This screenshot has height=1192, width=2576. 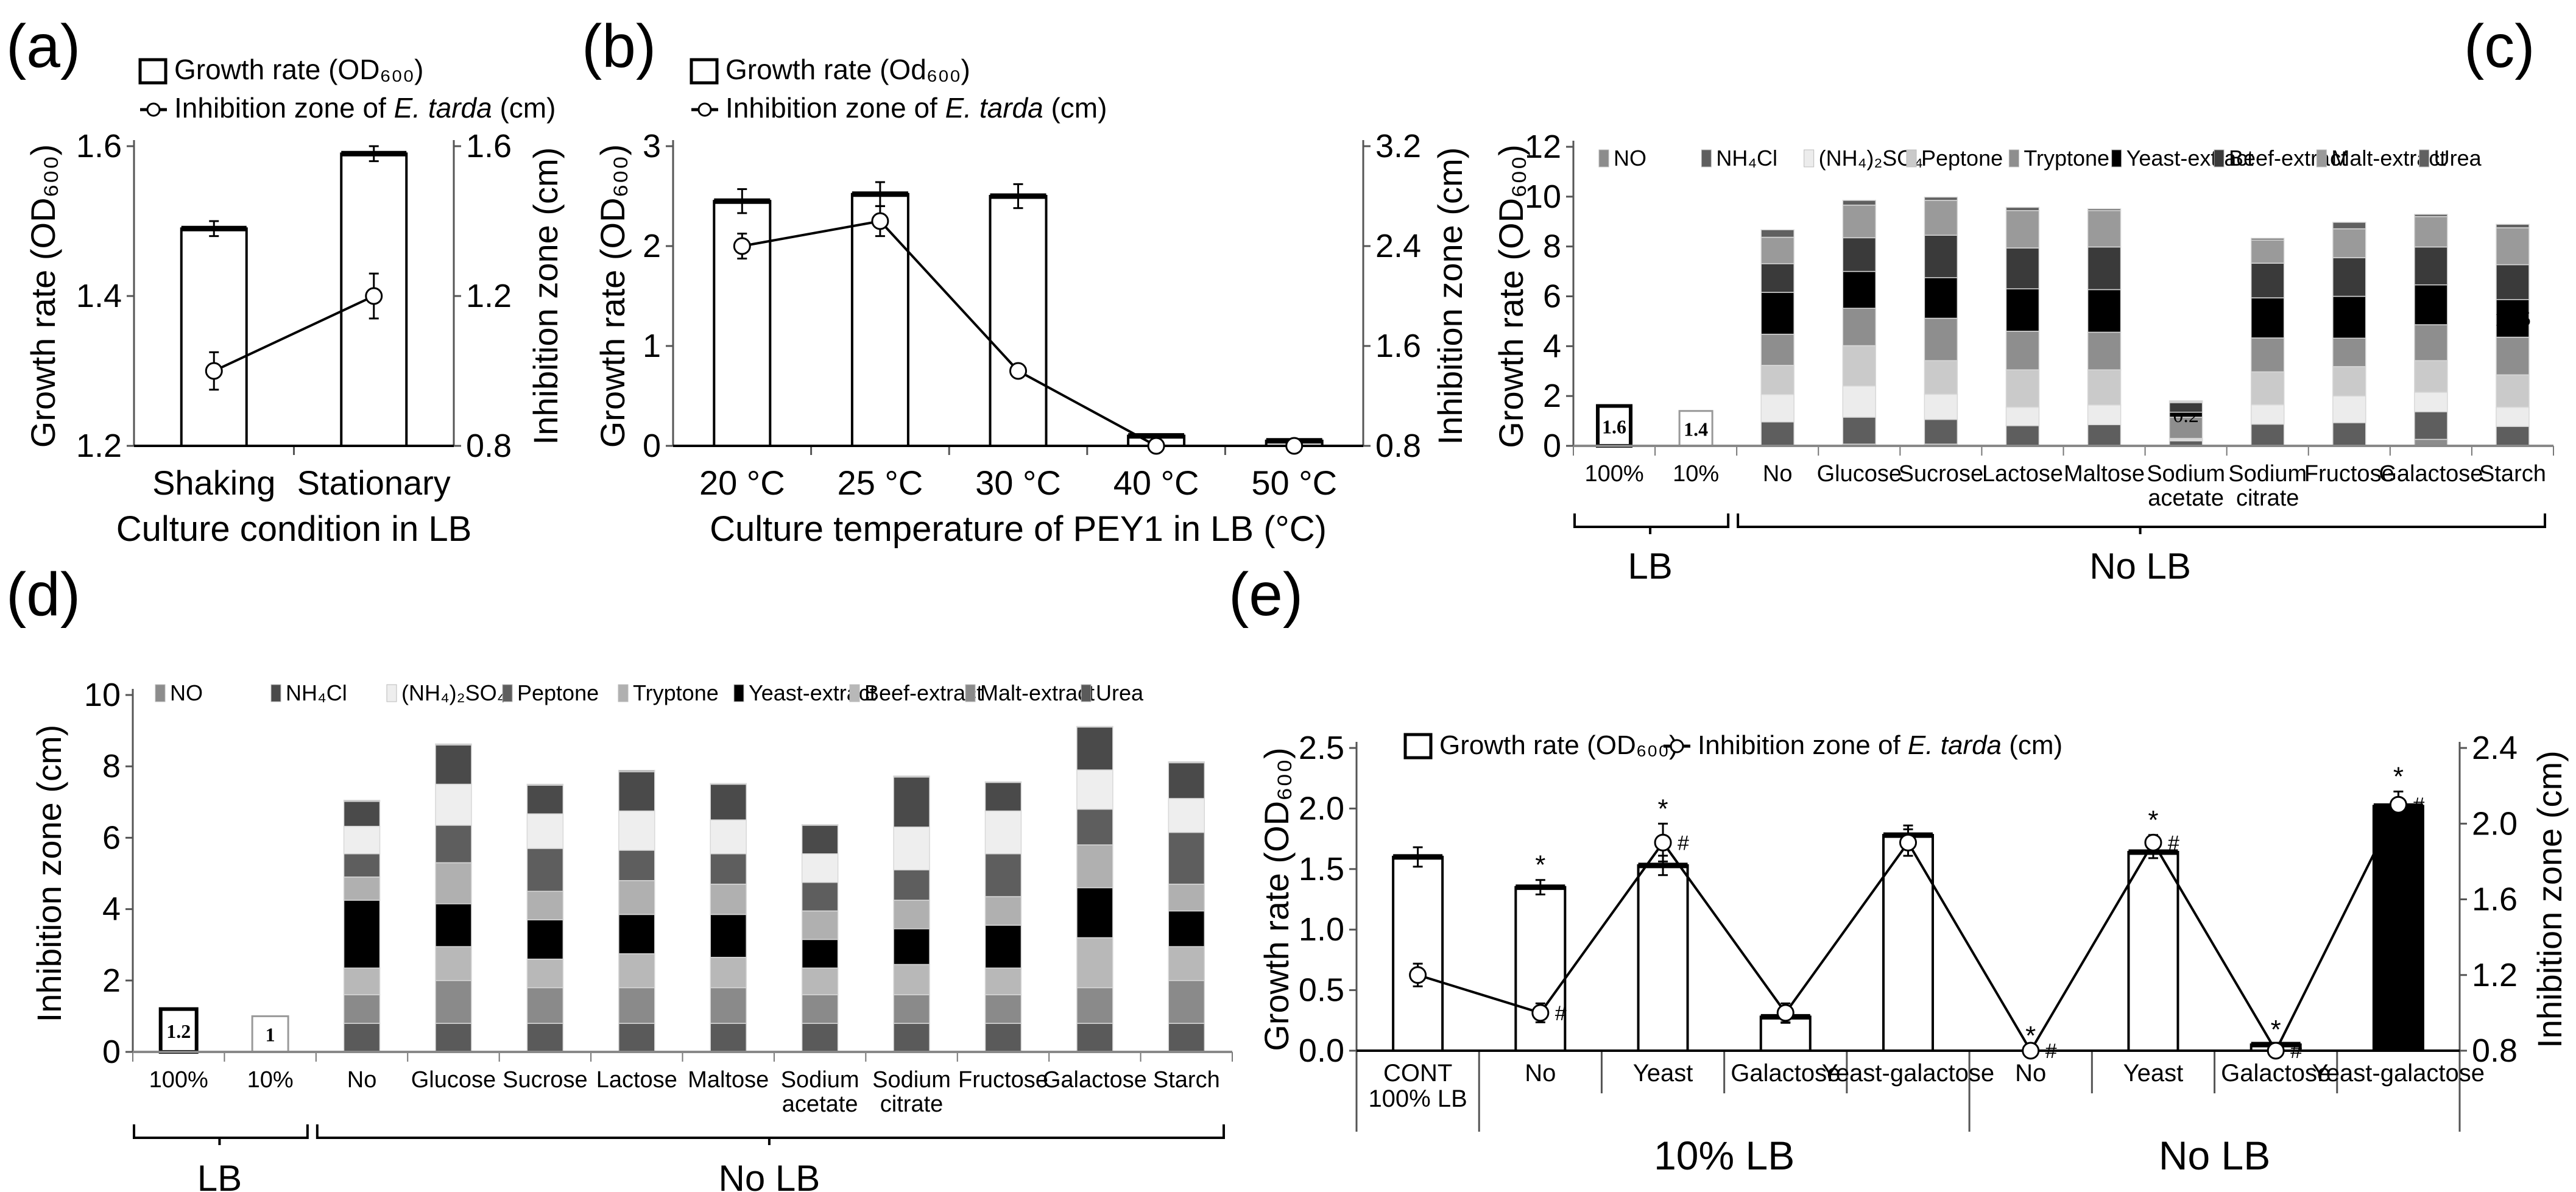 What do you see at coordinates (2267, 474) in the screenshot?
I see `category-label: Sodium` at bounding box center [2267, 474].